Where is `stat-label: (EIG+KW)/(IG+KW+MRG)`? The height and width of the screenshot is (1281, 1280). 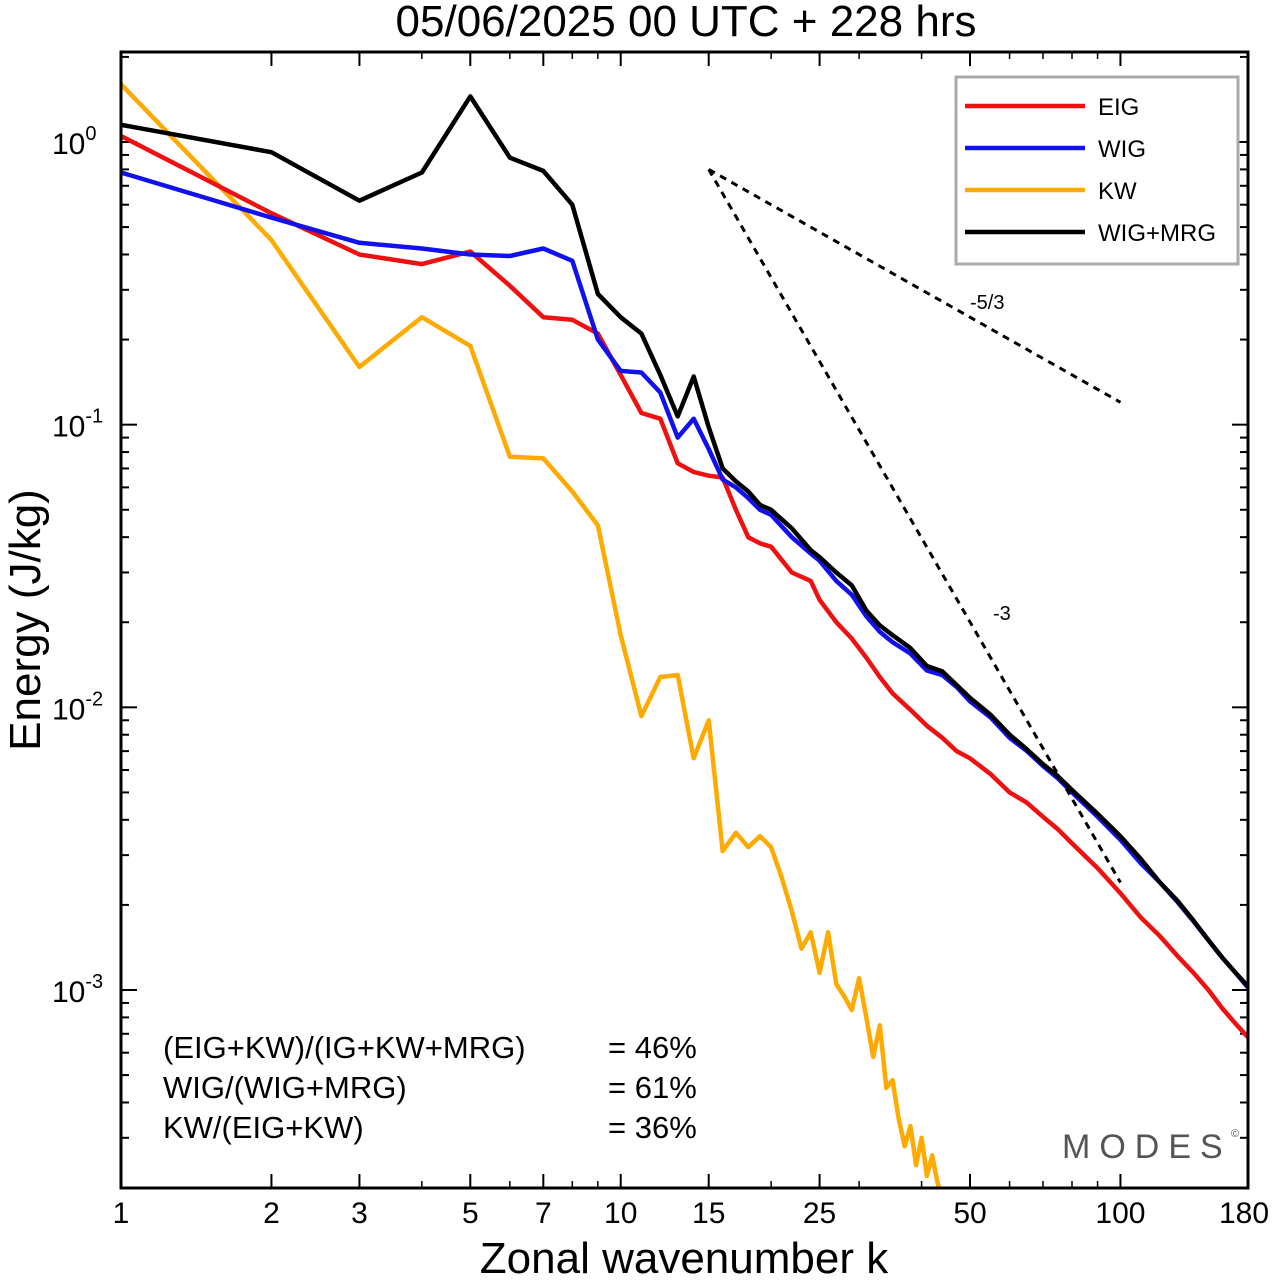 stat-label: (EIG+KW)/(IG+KW+MRG) is located at coordinates (344, 1047).